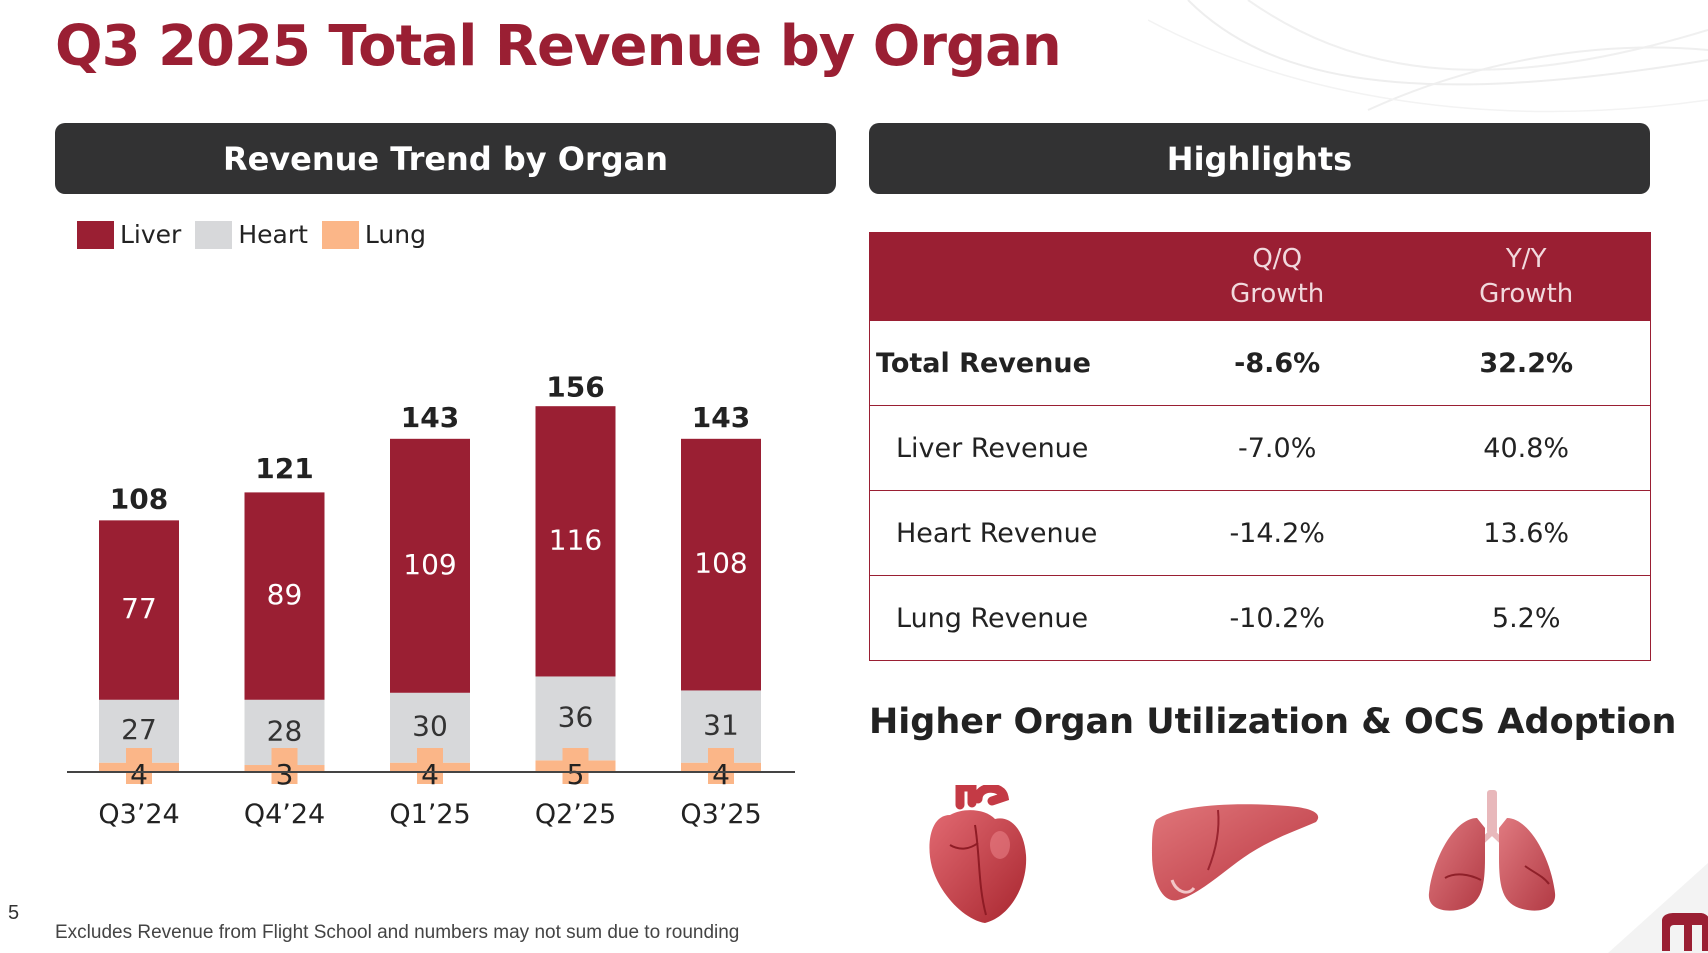 Image resolution: width=1708 pixels, height=953 pixels. I want to click on row-label: Total Revenue, so click(1010, 363).